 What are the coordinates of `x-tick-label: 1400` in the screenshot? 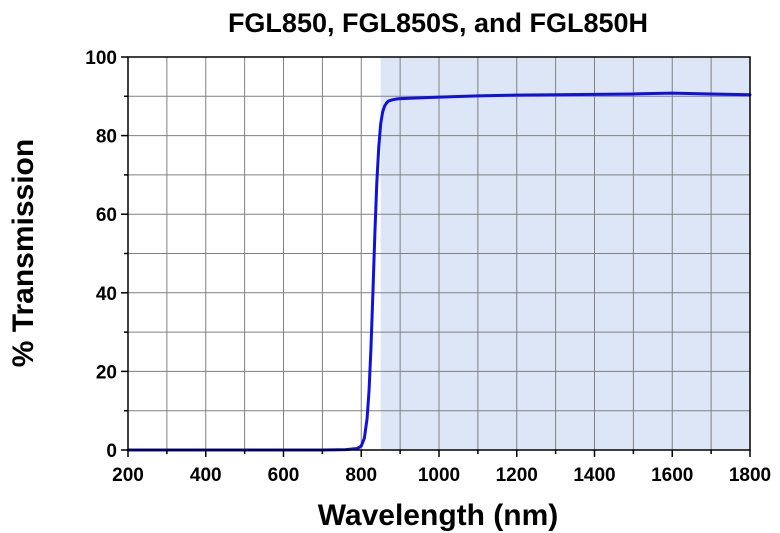 It's located at (594, 475).